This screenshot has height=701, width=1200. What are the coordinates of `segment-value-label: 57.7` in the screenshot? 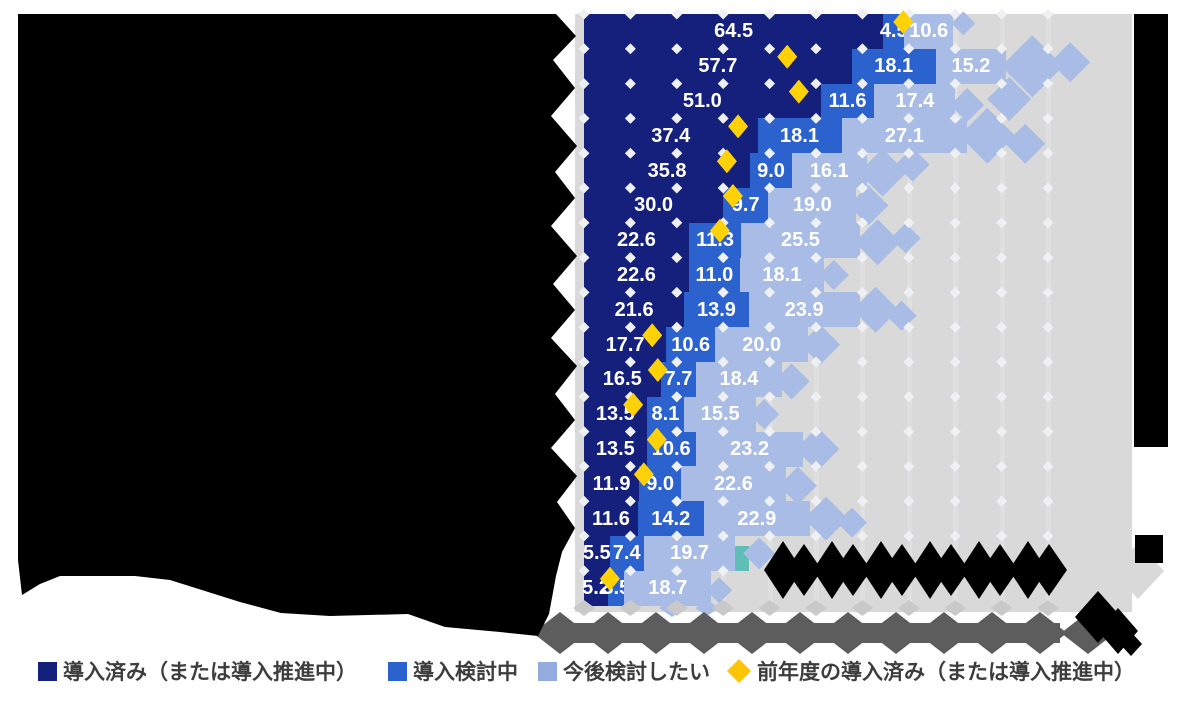 It's located at (718, 66).